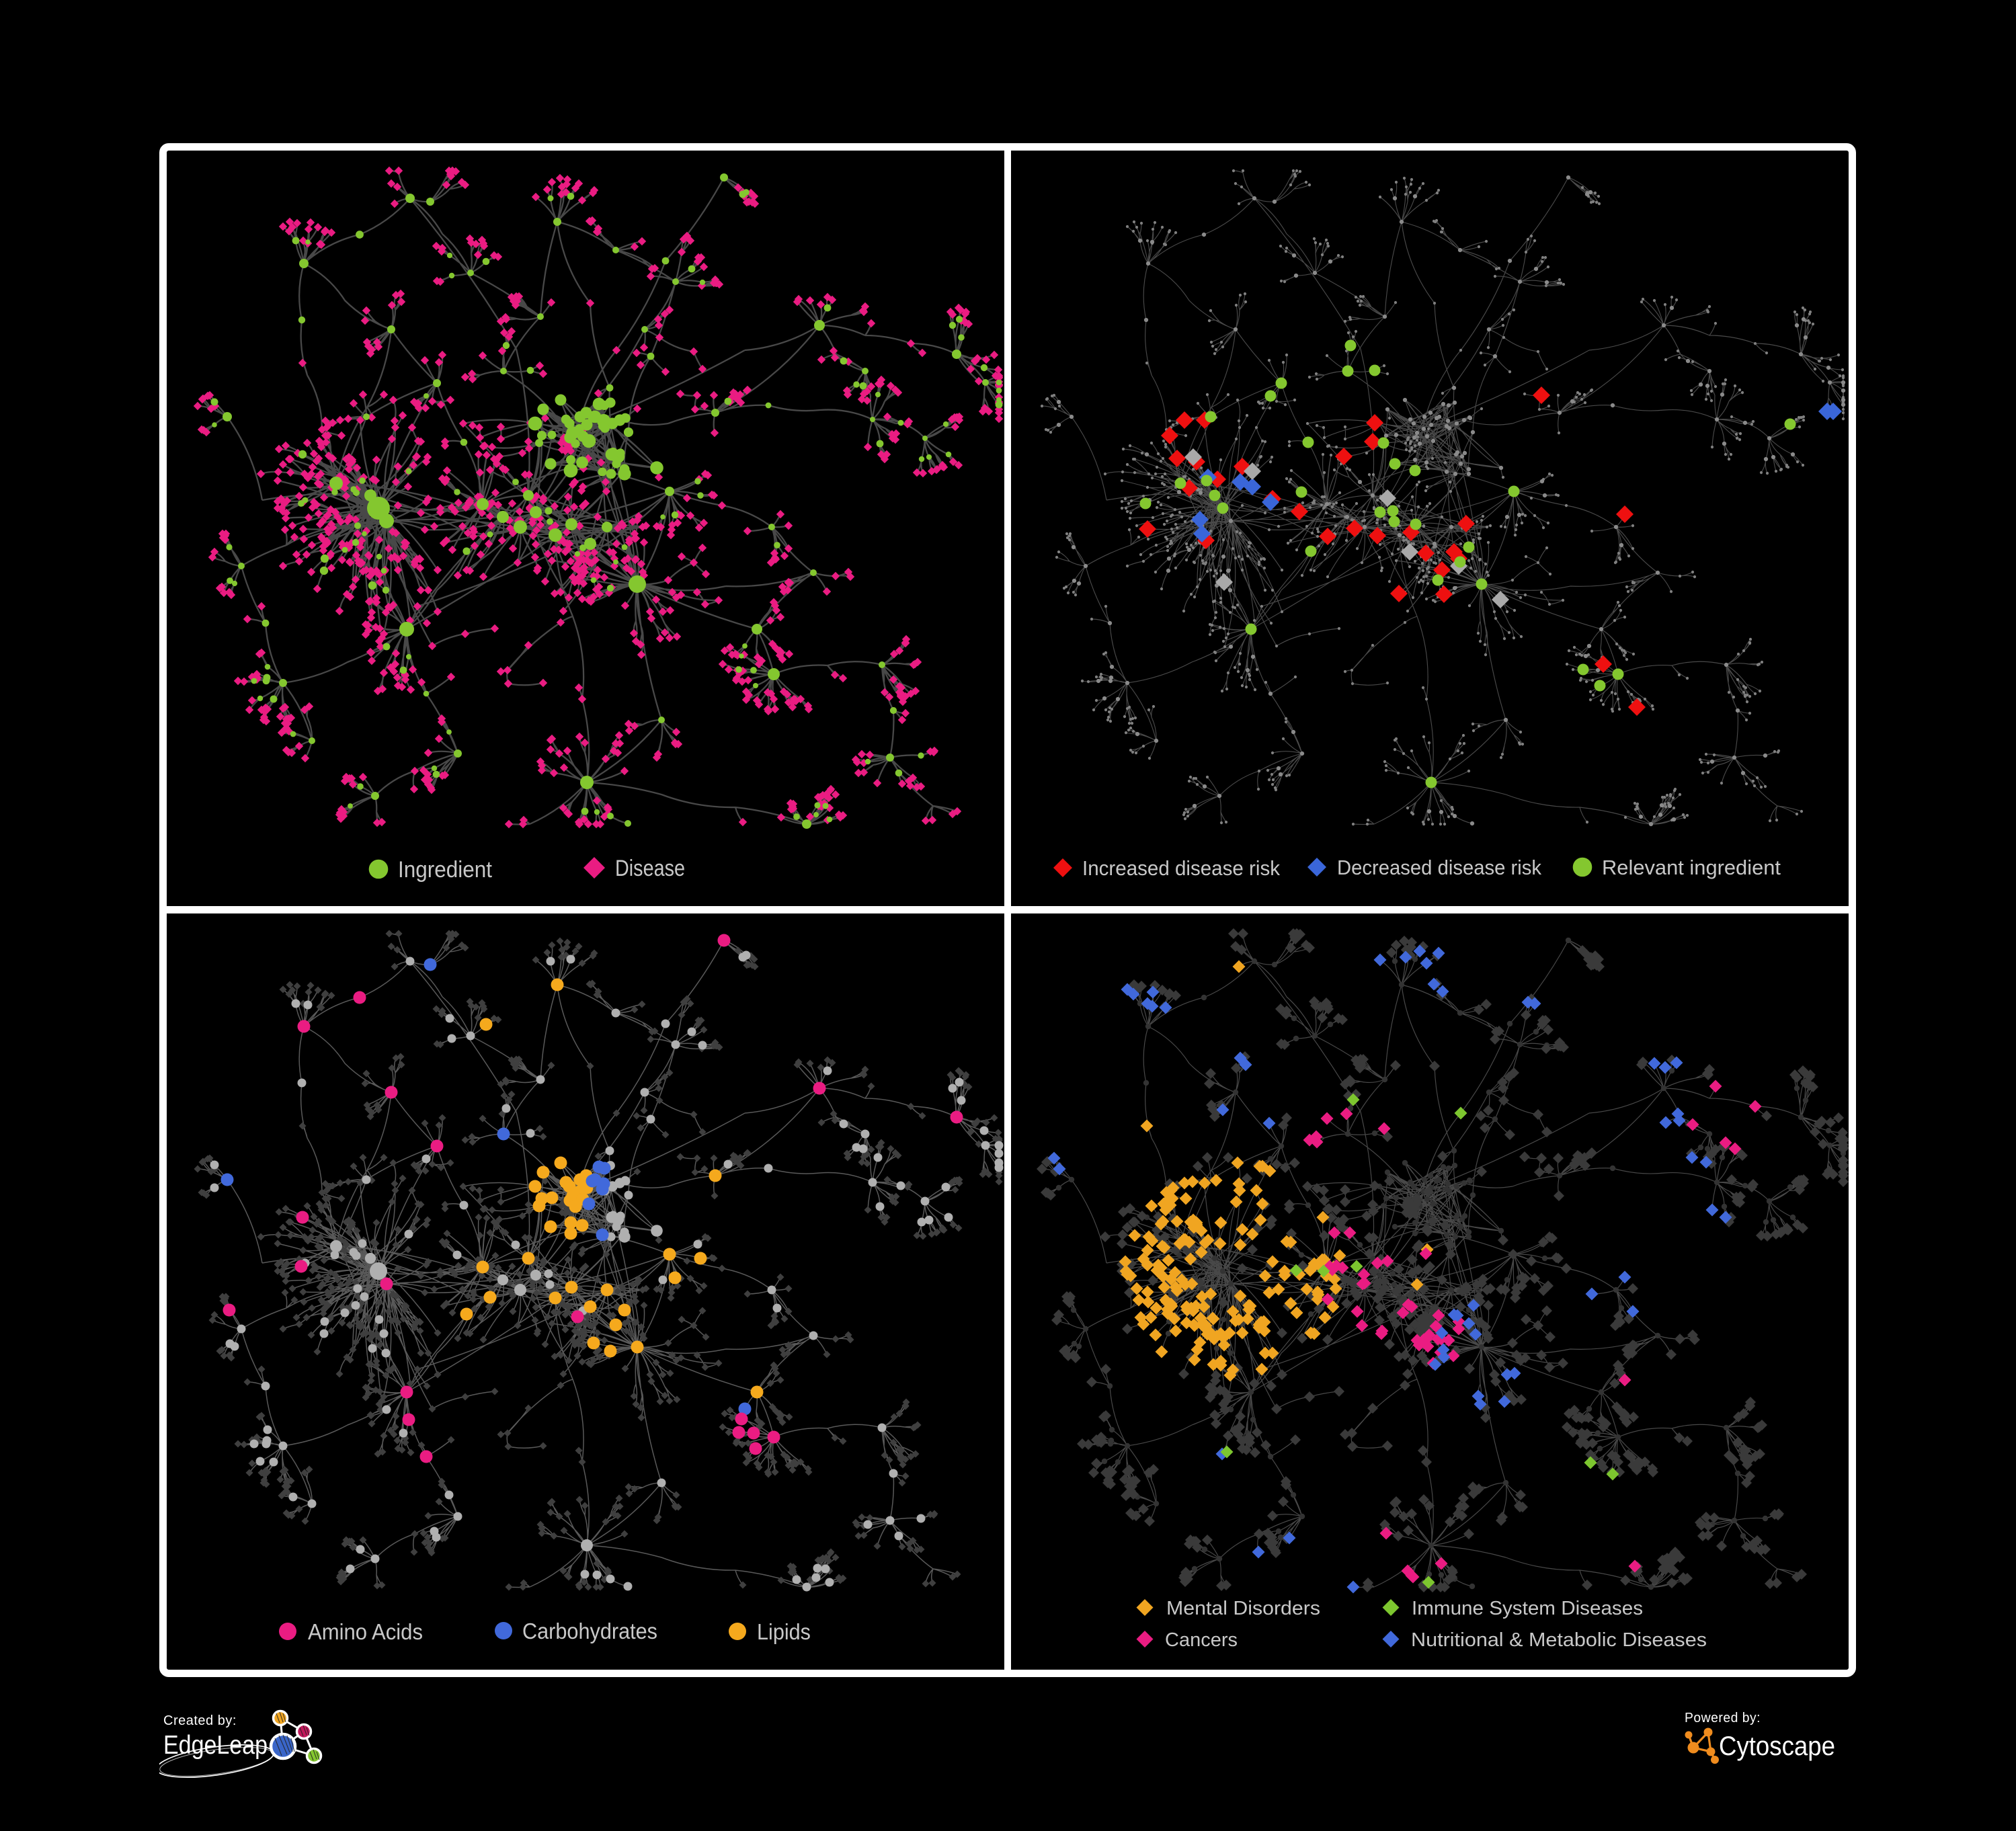 This screenshot has width=2016, height=1831. I want to click on svg-text: Disease, so click(650, 868).